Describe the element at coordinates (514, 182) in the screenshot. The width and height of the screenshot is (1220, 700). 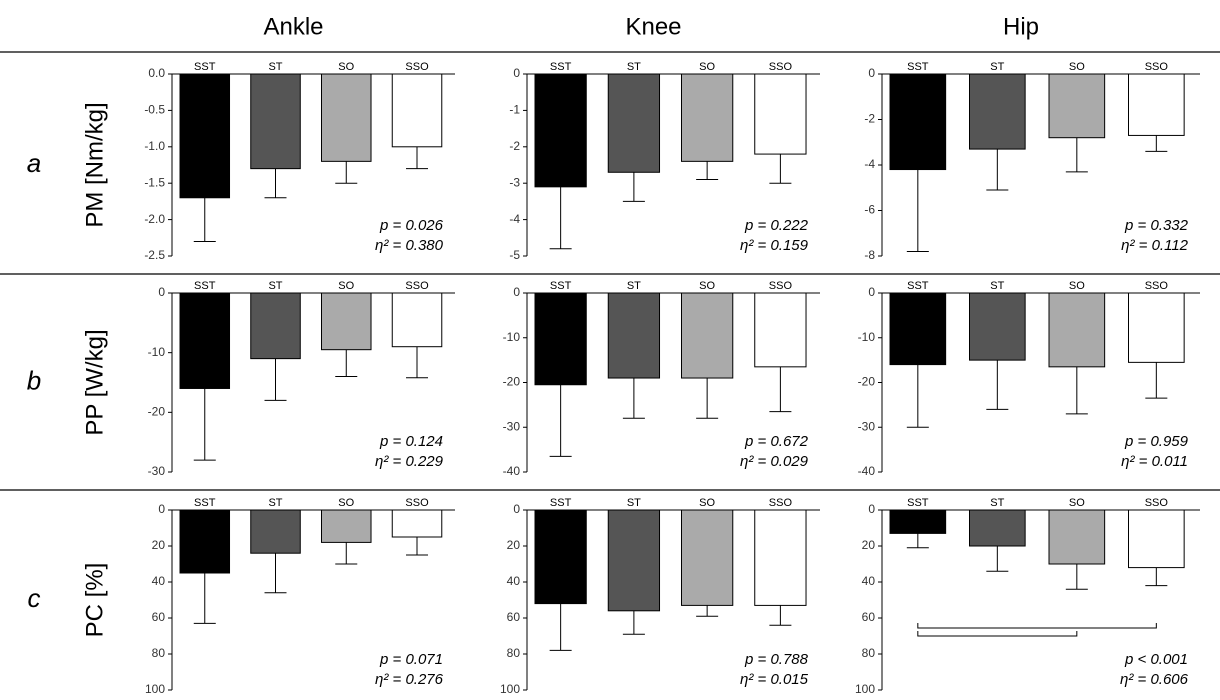
I see `y-tick-label: -3` at that location.